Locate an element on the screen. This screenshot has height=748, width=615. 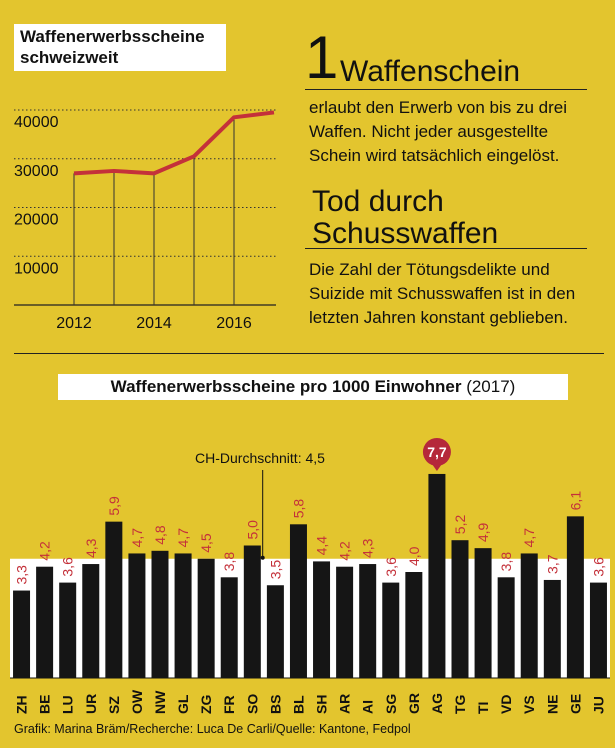
bar-category-label: UR is located at coordinates (91, 704).